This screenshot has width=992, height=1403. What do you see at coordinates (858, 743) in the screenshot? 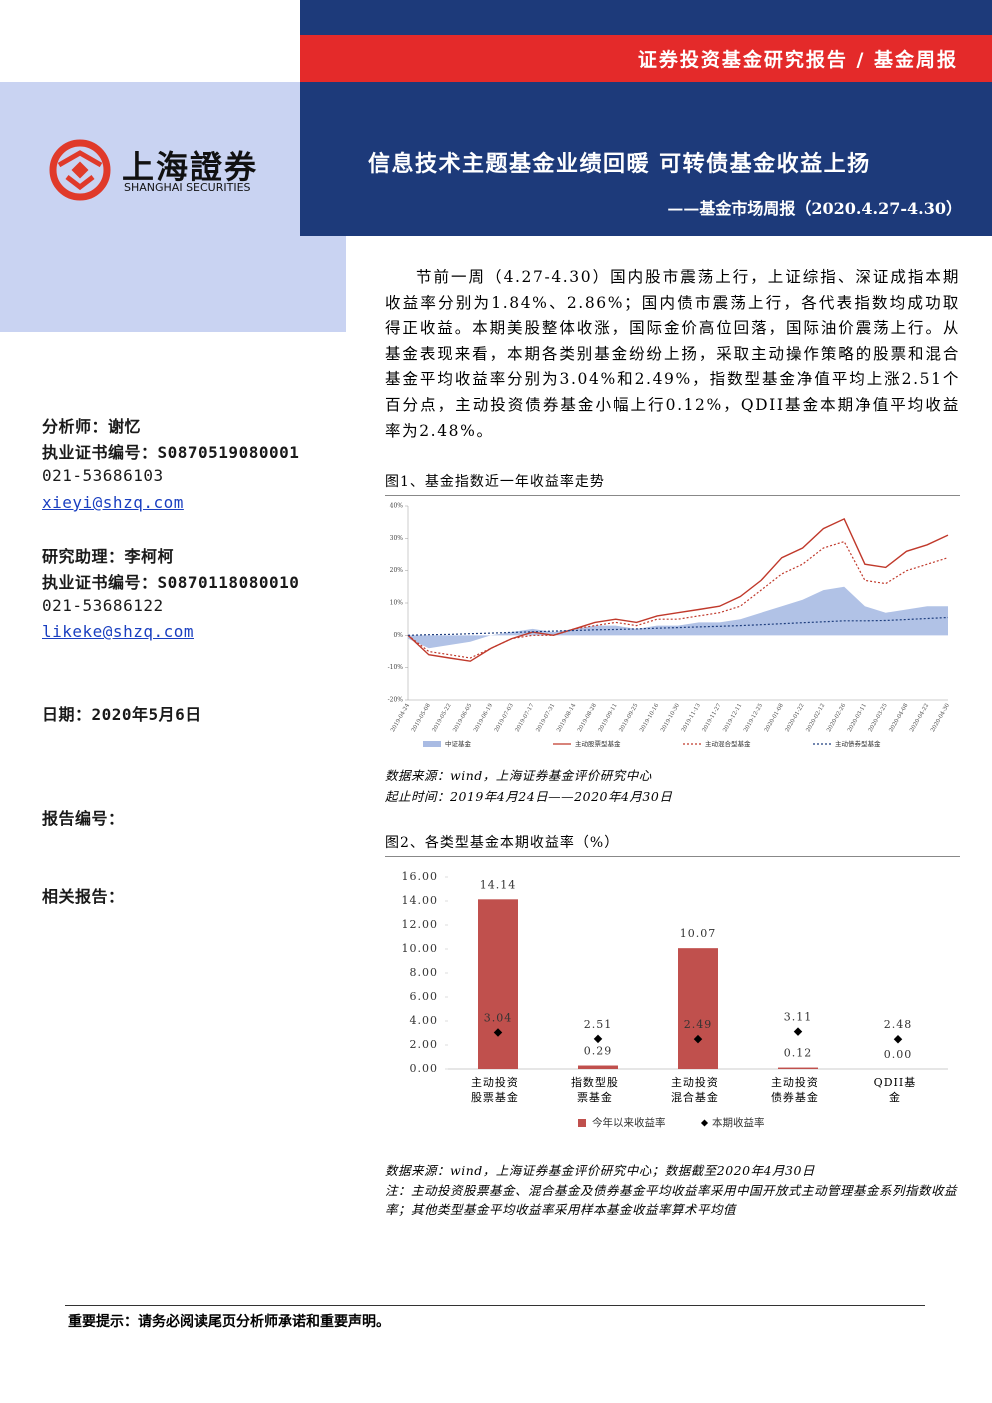
I see `legend-label: 主动债券型基金` at bounding box center [858, 743].